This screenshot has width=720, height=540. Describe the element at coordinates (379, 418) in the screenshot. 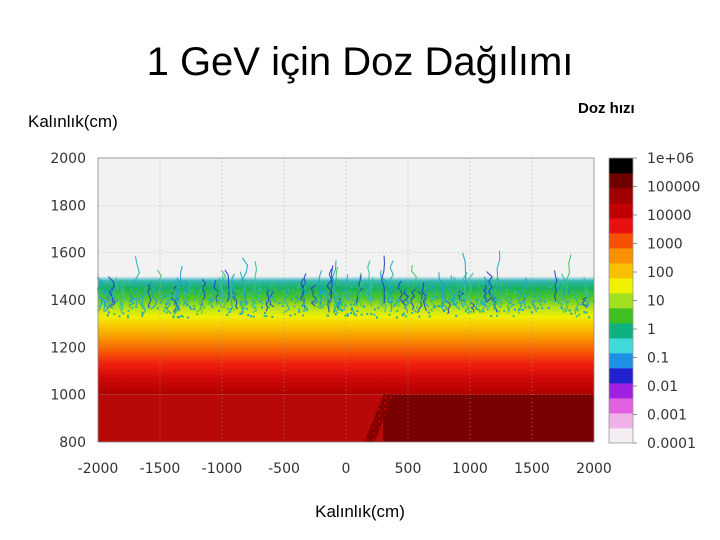

I see `dose-transition-speckle` at that location.